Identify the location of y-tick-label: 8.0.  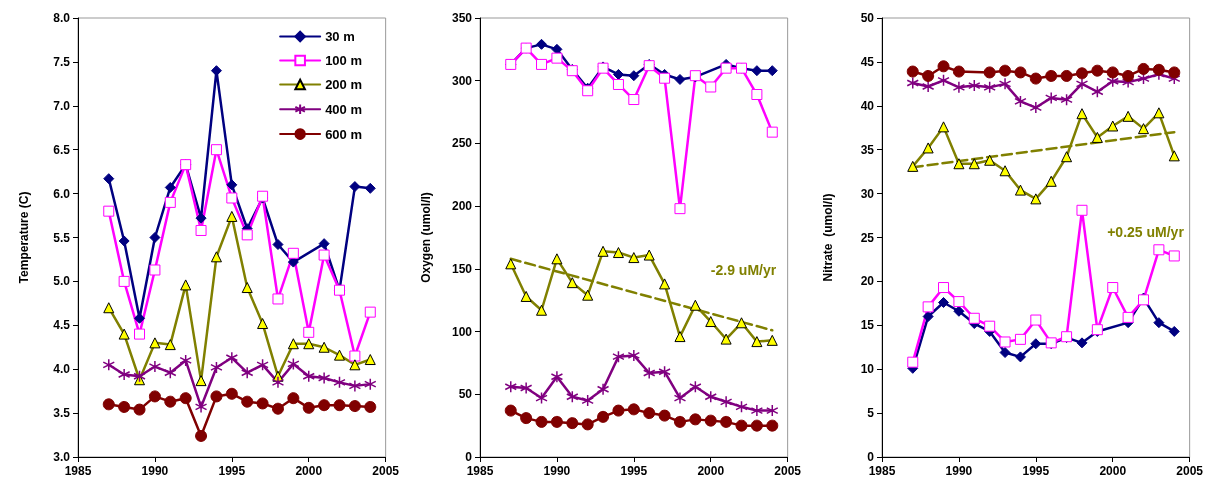
(62, 18).